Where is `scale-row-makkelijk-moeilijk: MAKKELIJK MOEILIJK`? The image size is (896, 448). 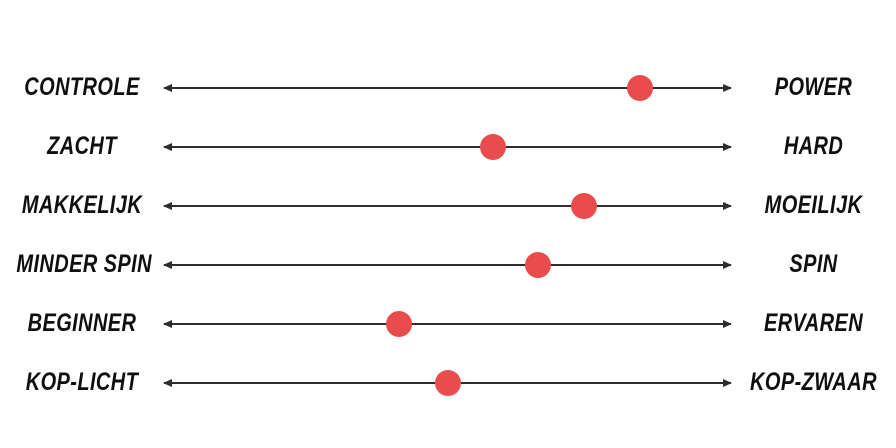 scale-row-makkelijk-moeilijk: MAKKELIJK MOEILIJK is located at coordinates (448, 205).